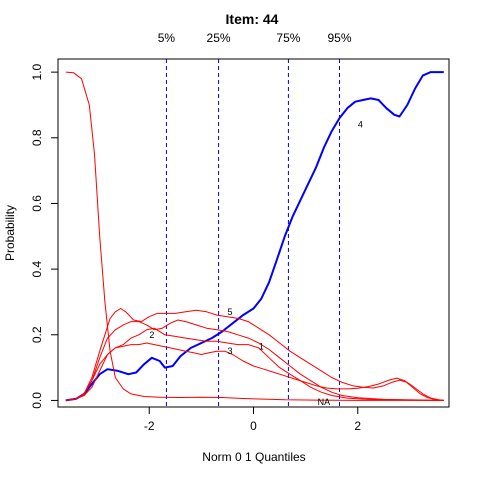  What do you see at coordinates (10, 233) in the screenshot?
I see `y-axis-title: Probability` at bounding box center [10, 233].